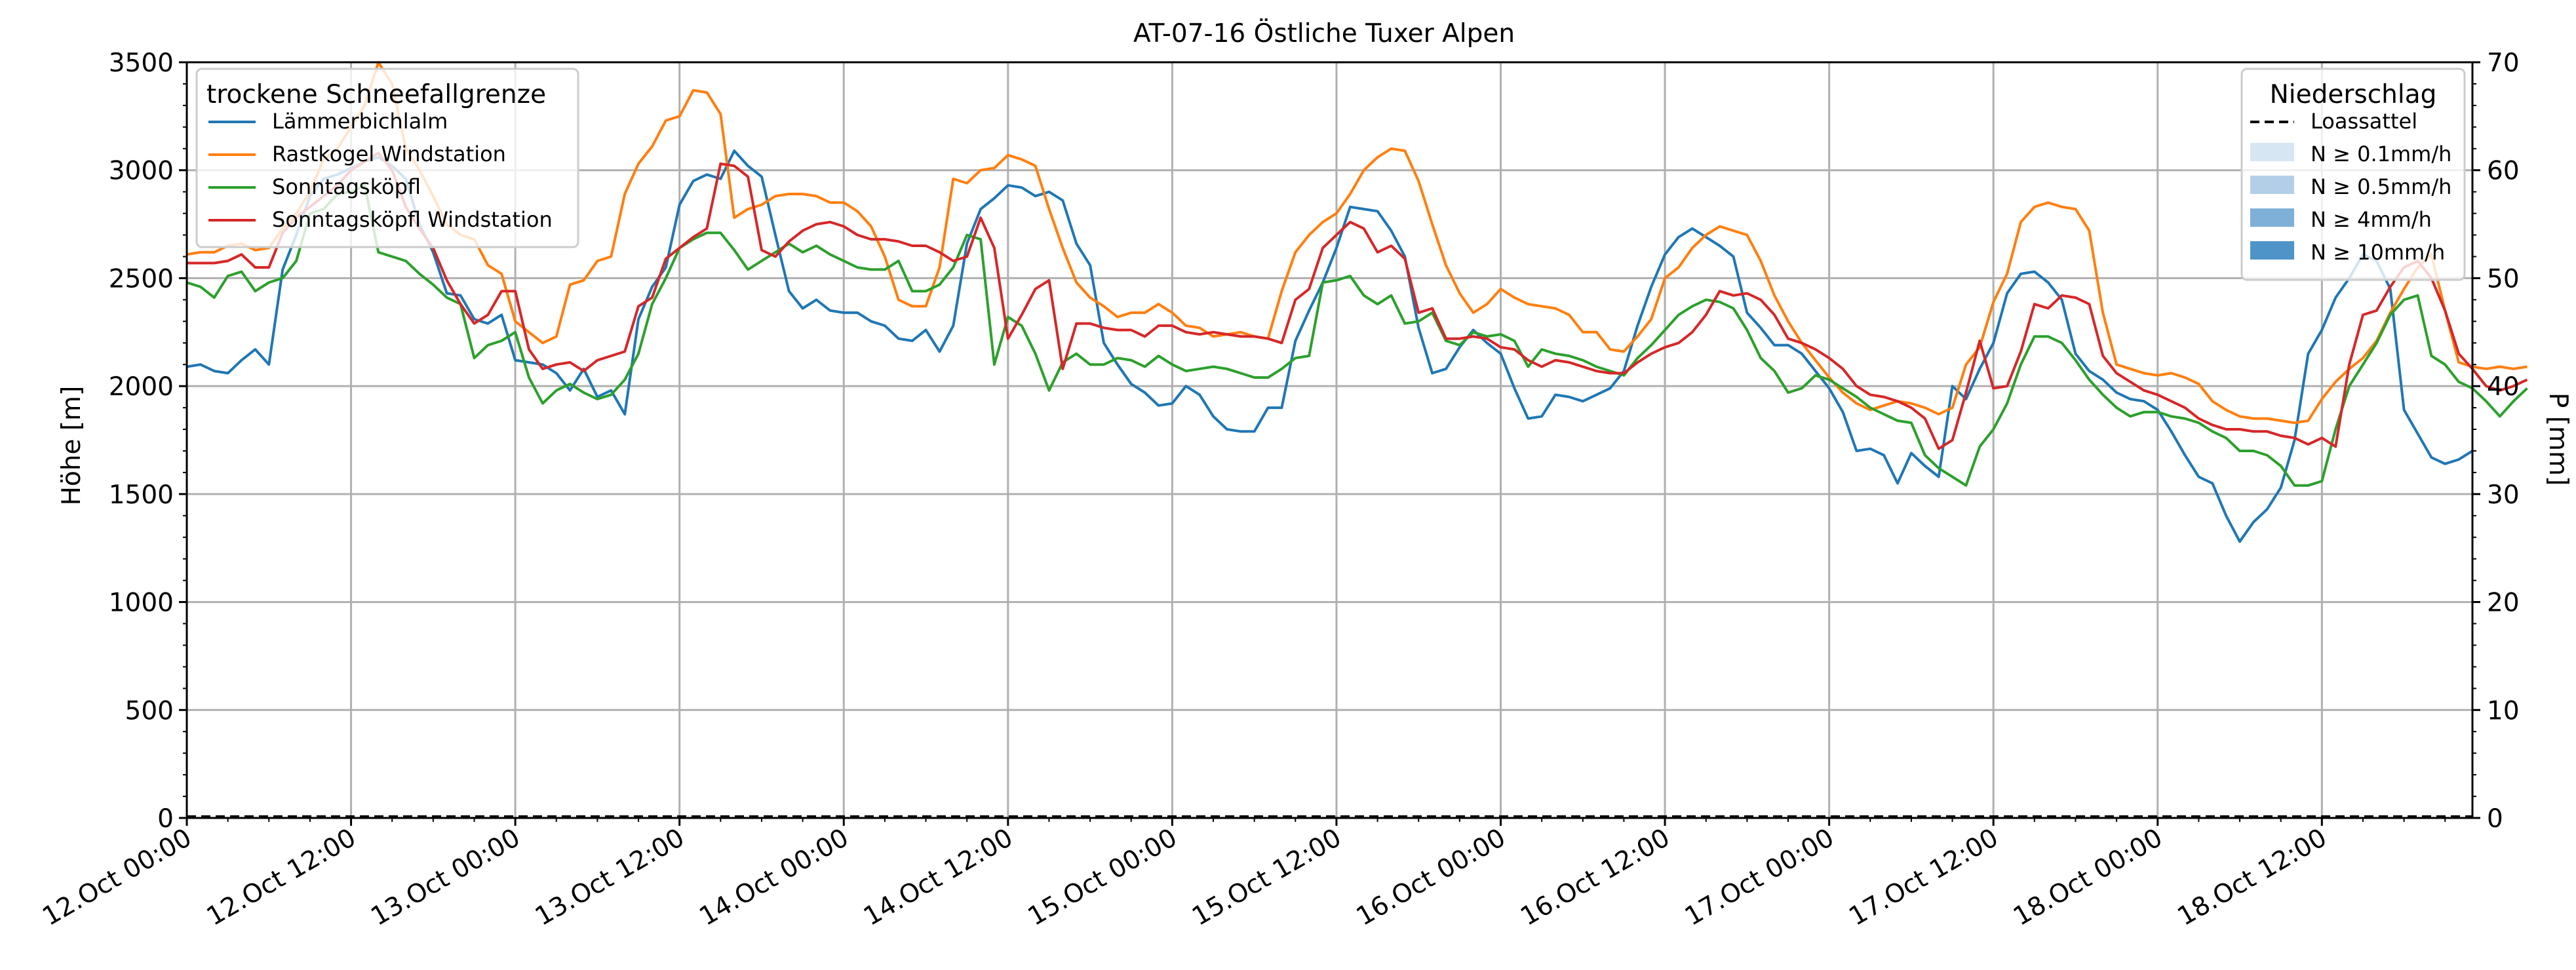  What do you see at coordinates (141, 171) in the screenshot?
I see `y-tick-label: 3000` at bounding box center [141, 171].